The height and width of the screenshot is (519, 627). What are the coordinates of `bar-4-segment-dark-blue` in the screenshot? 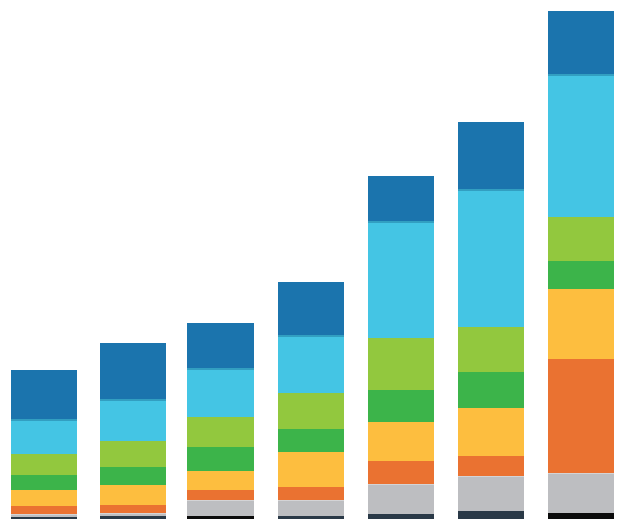 It's located at (311, 308).